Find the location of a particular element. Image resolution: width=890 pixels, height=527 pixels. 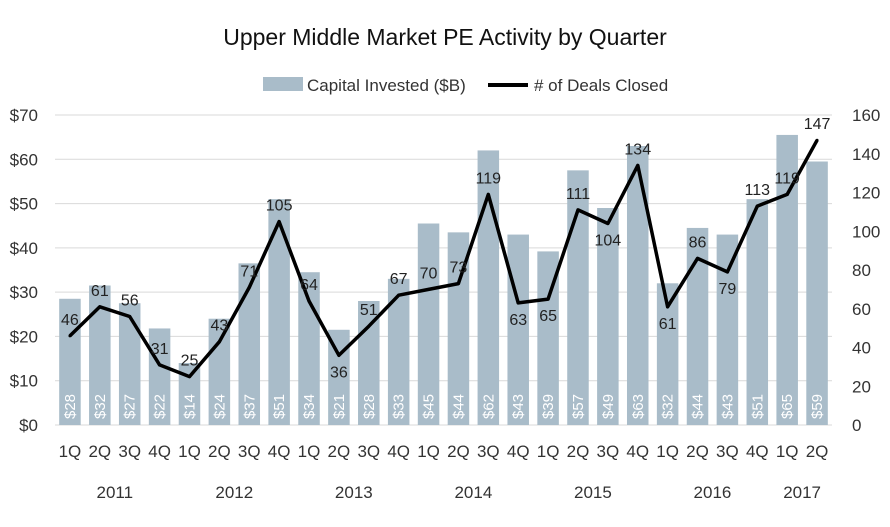

bar-value-label: $63 is located at coordinates (638, 406).